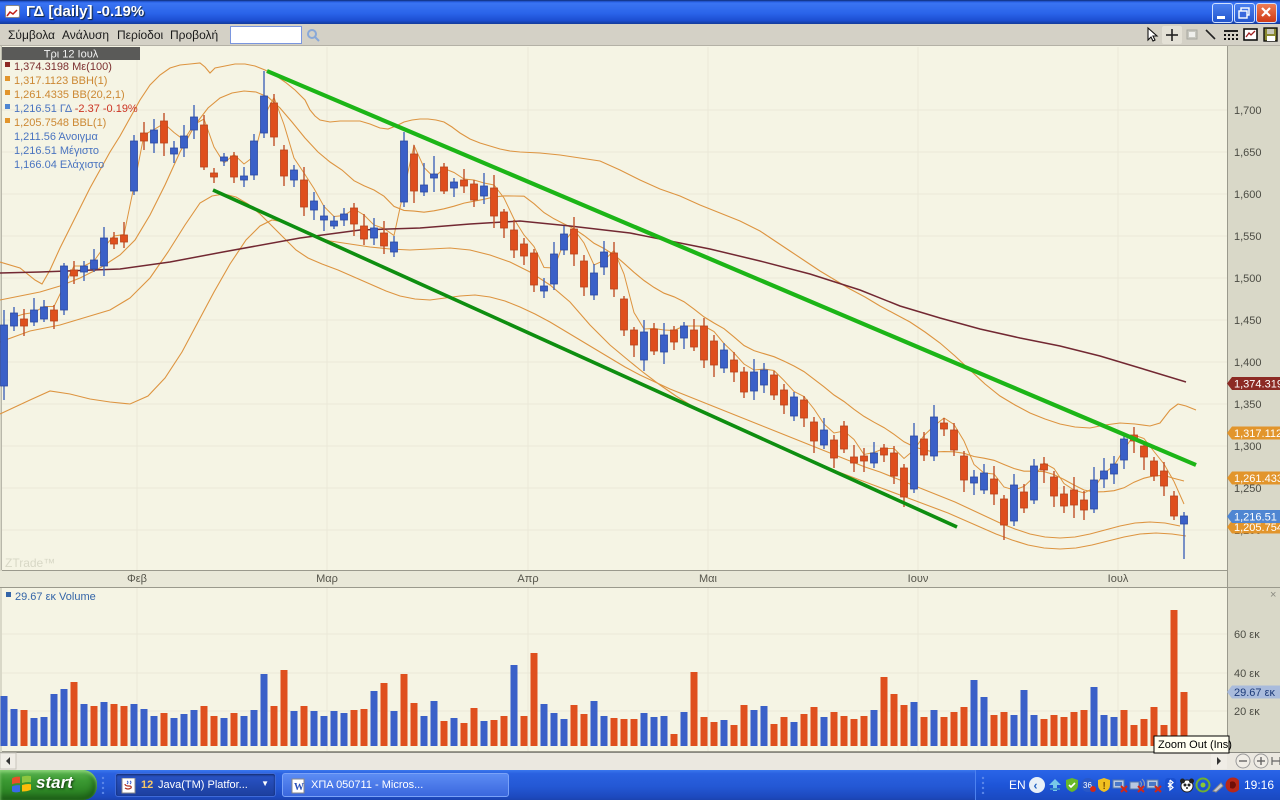 The height and width of the screenshot is (800, 1280). Describe the element at coordinates (1257, 528) in the screenshot. I see `svg-text: 1,205.754` at that location.